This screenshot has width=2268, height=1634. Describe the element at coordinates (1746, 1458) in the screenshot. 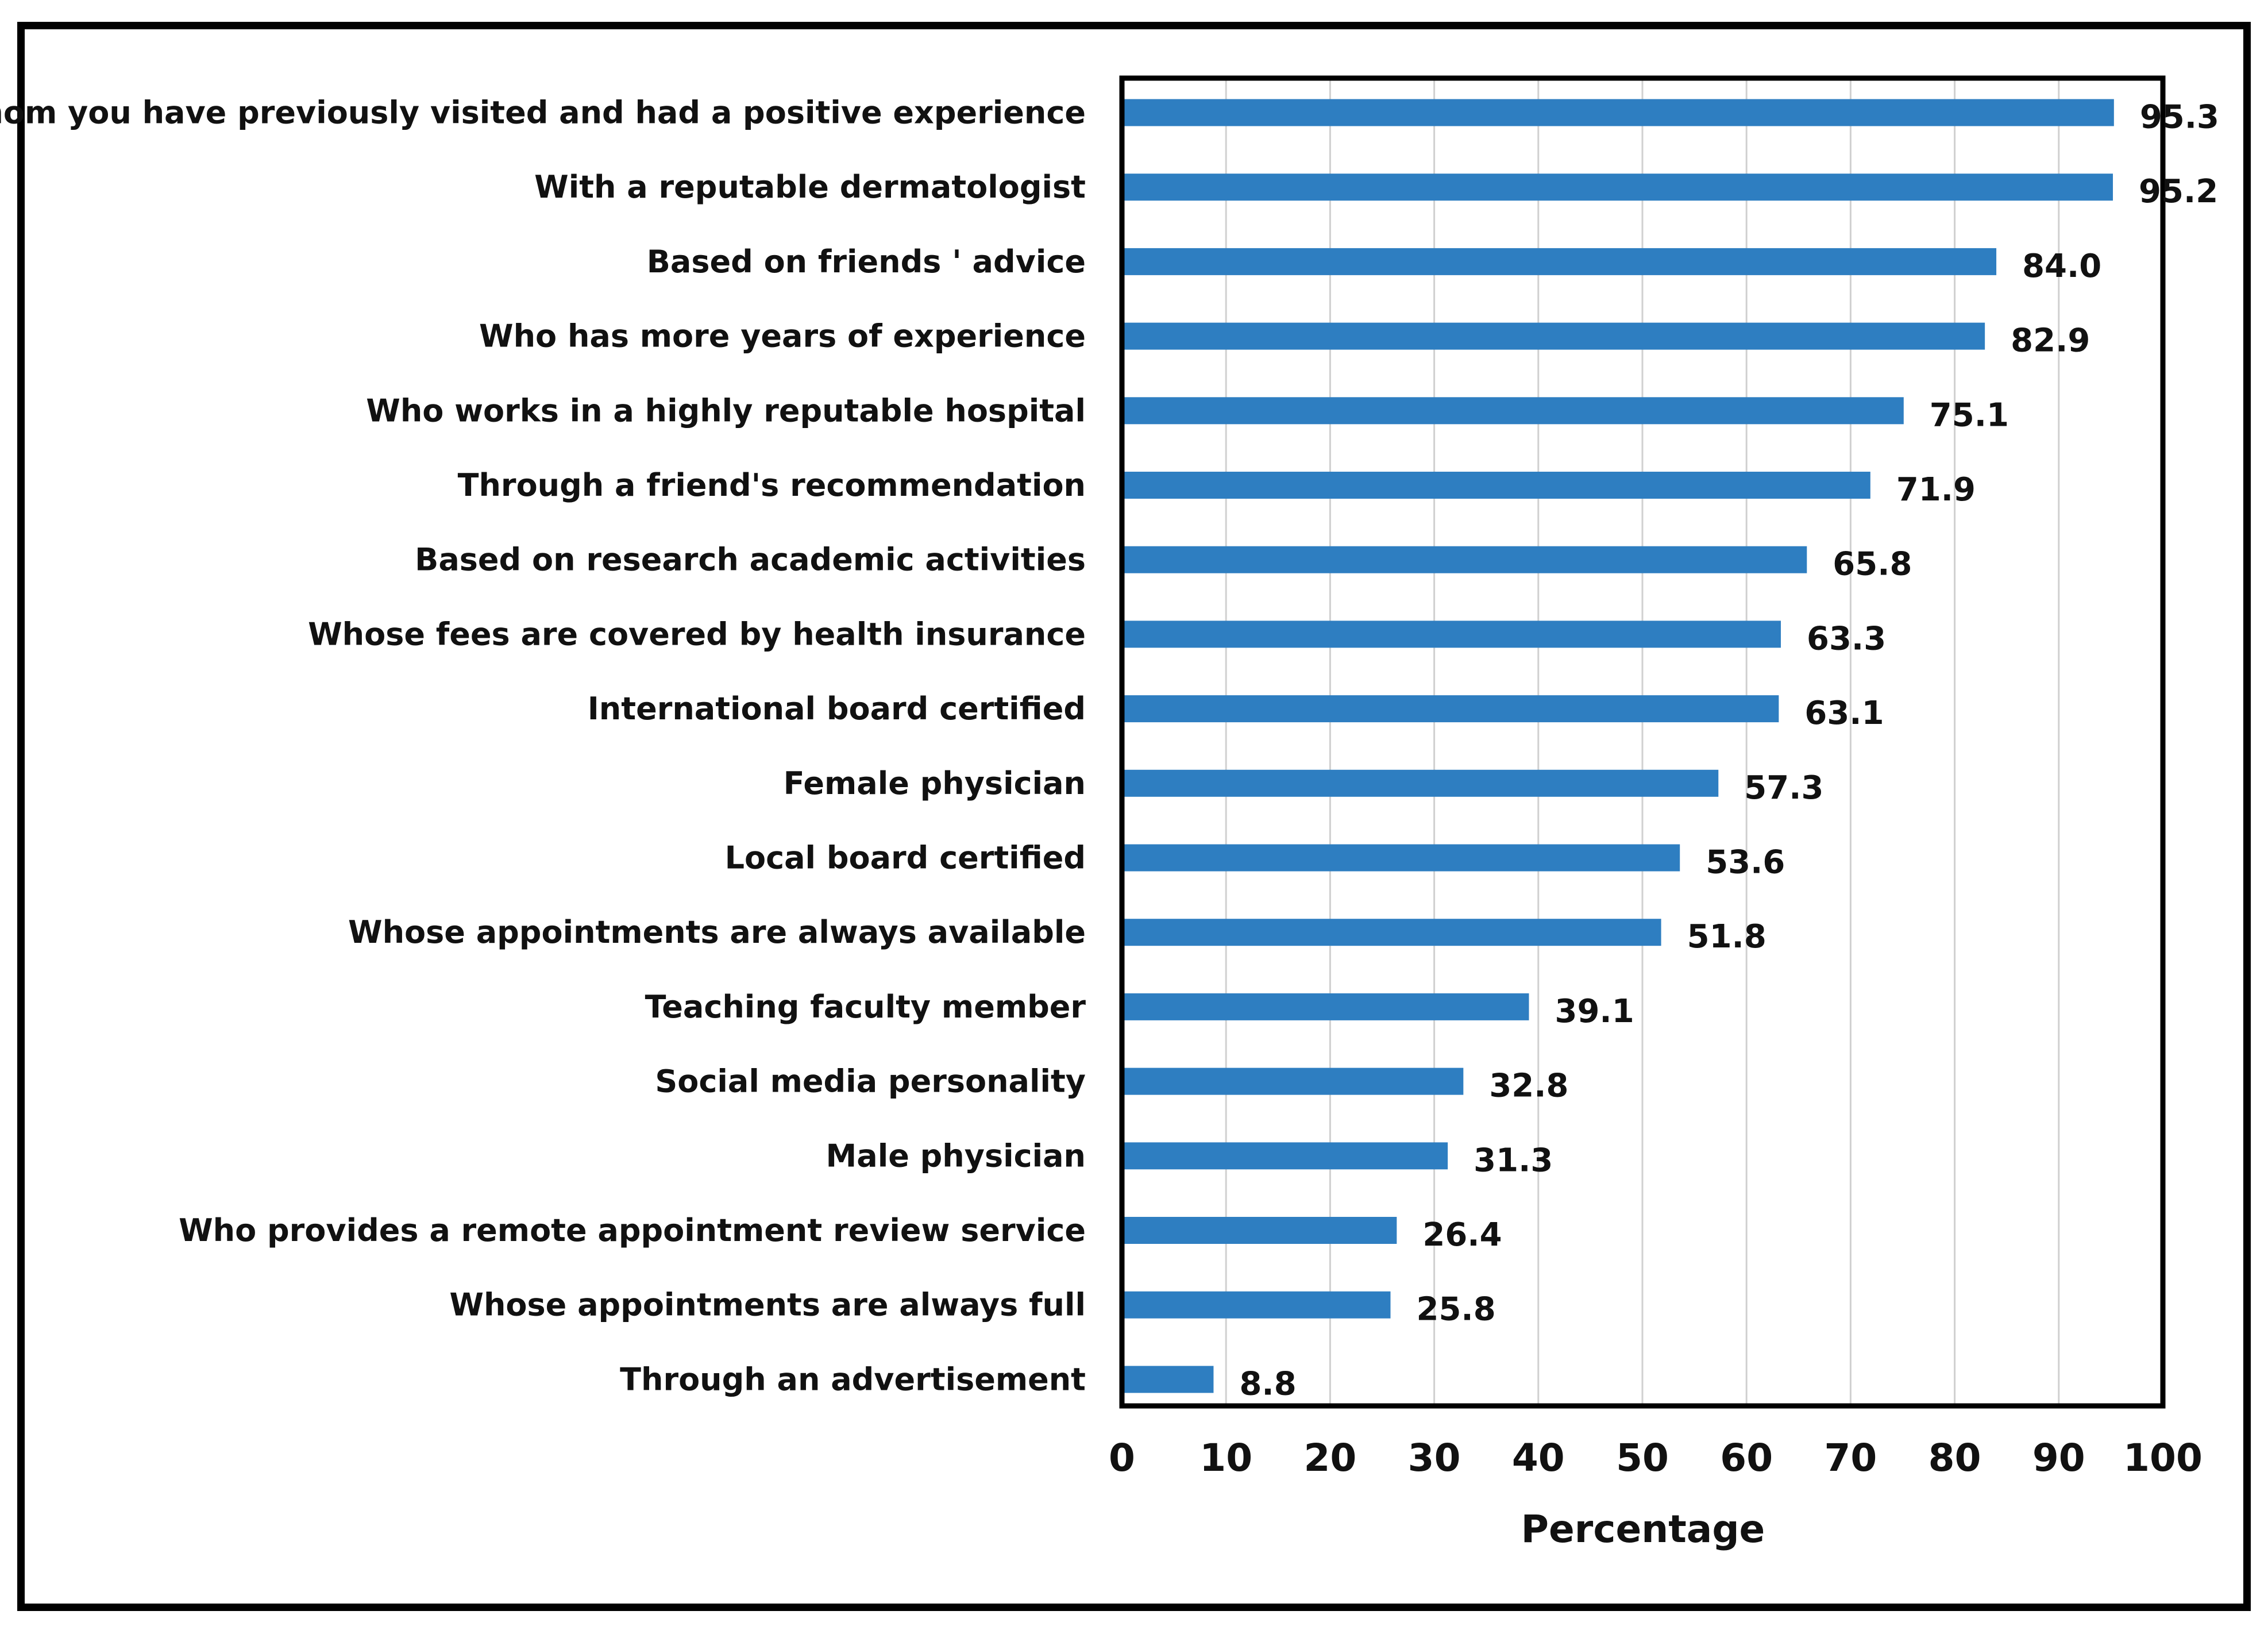

I see `x-tick-label: 60` at that location.